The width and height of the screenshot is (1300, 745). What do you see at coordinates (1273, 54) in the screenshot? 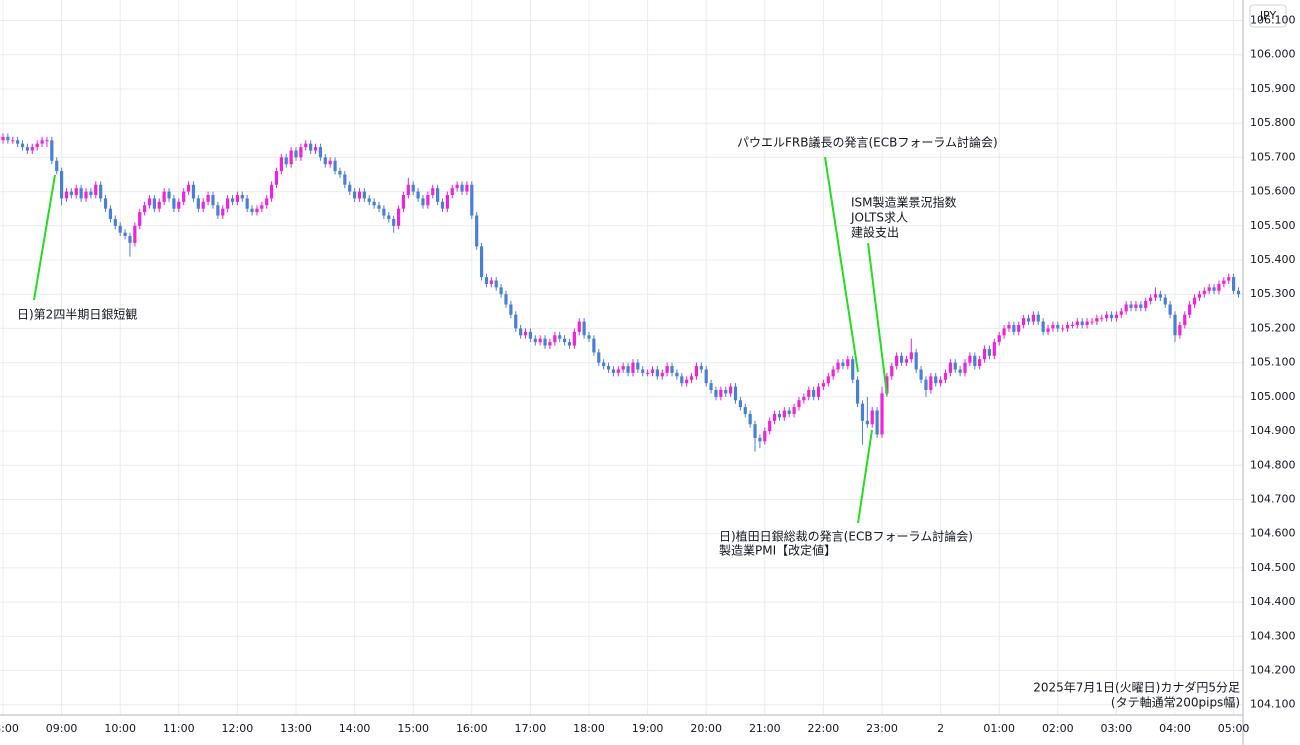
I see `y-tick-label: 106.000` at bounding box center [1273, 54].